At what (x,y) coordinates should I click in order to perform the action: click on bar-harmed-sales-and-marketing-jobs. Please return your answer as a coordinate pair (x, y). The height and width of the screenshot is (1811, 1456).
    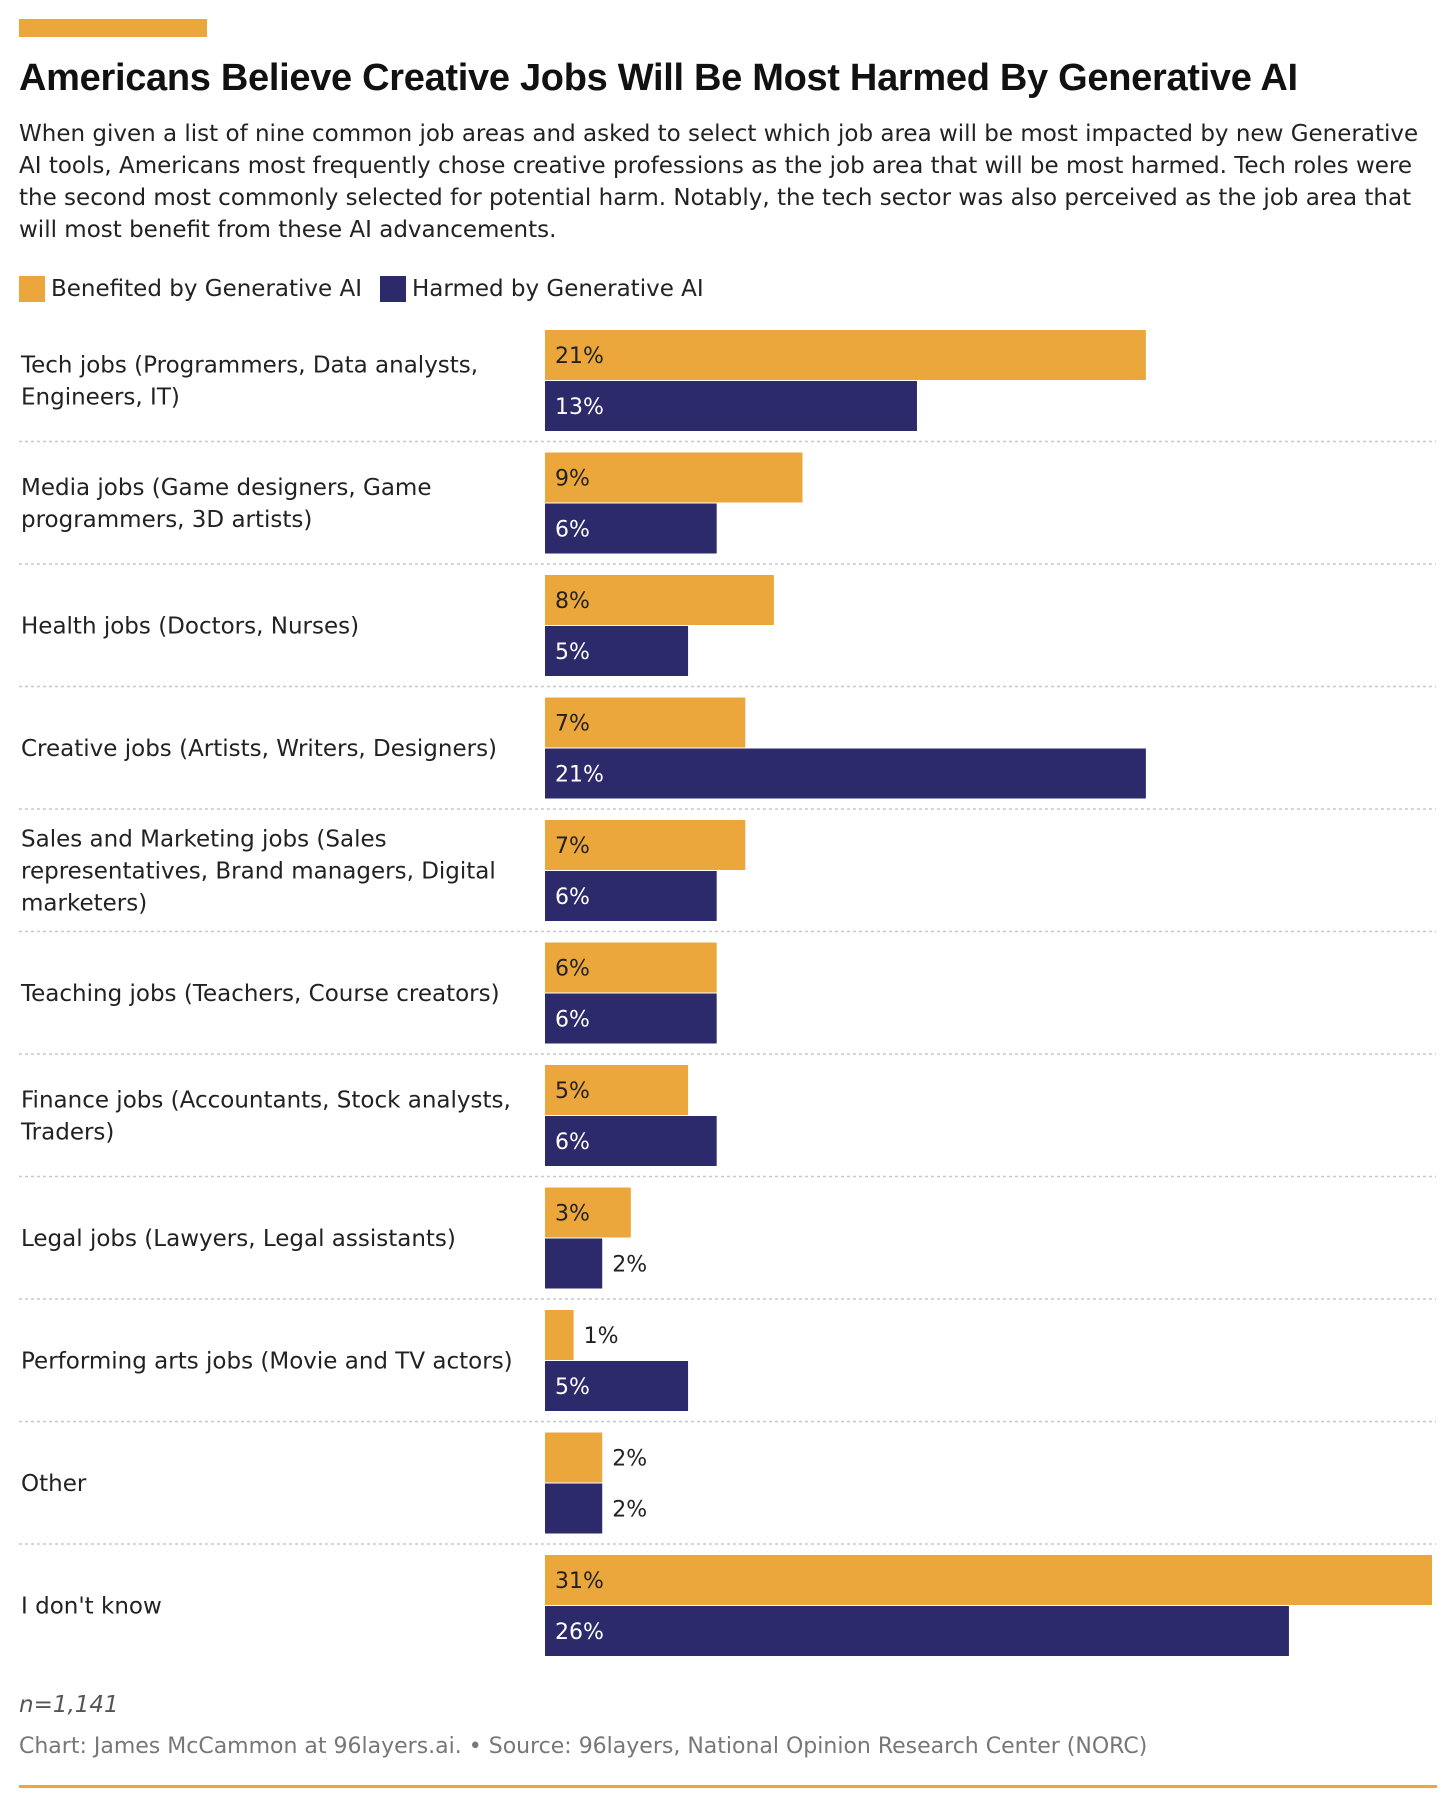
    Looking at the image, I should click on (631, 896).